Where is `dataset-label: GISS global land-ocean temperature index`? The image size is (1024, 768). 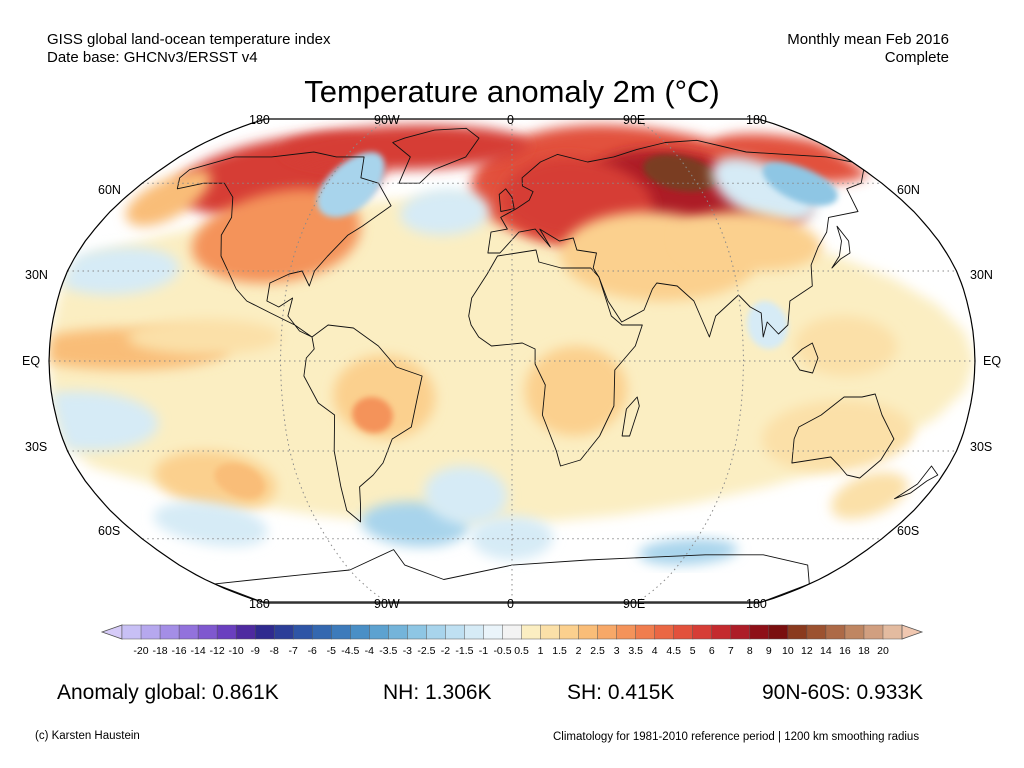 dataset-label: GISS global land-ocean temperature index is located at coordinates (189, 39).